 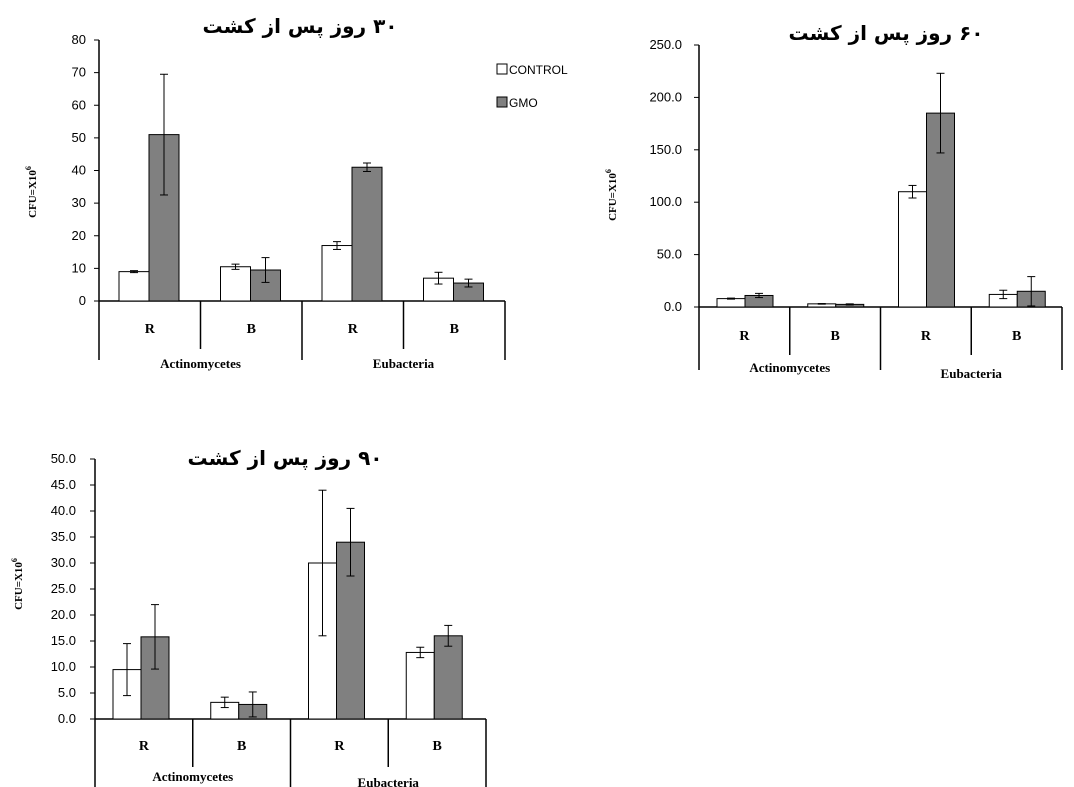 What do you see at coordinates (79, 235) in the screenshot?
I see `y-tick-label: 20` at bounding box center [79, 235].